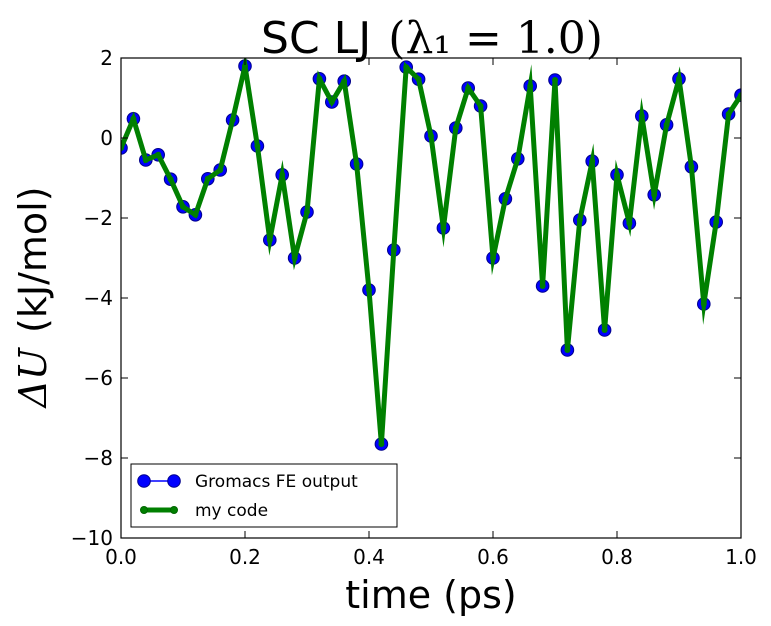  What do you see at coordinates (92, 538) in the screenshot?
I see `y-tick-label: −10` at bounding box center [92, 538].